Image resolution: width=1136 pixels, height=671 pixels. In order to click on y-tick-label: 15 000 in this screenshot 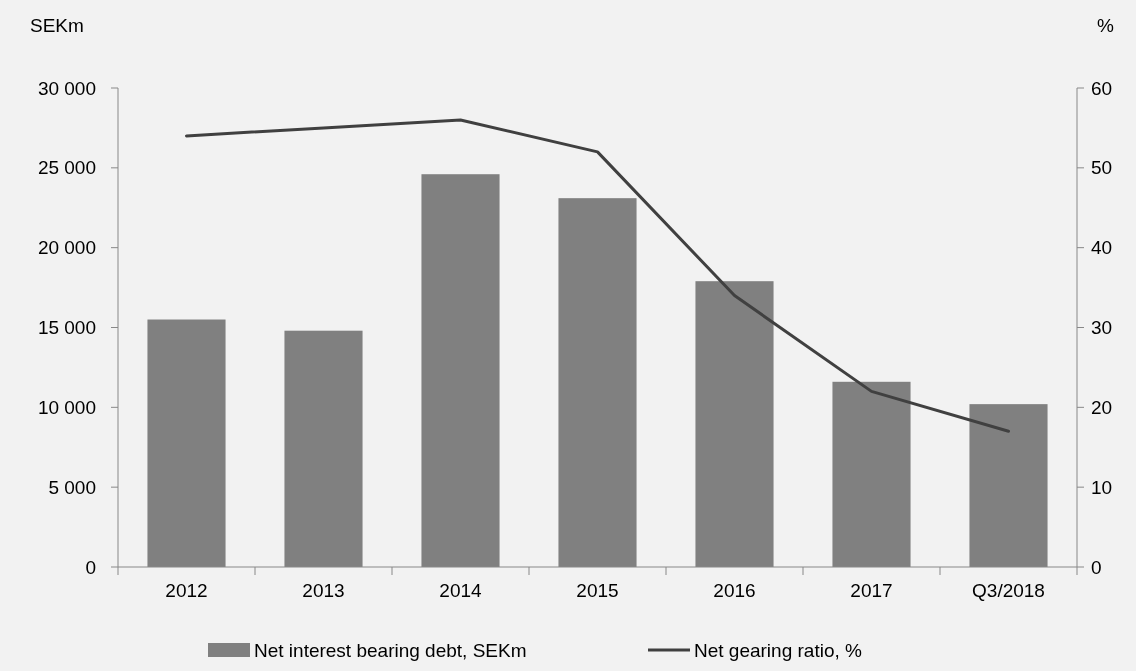, I will do `click(66, 328)`.